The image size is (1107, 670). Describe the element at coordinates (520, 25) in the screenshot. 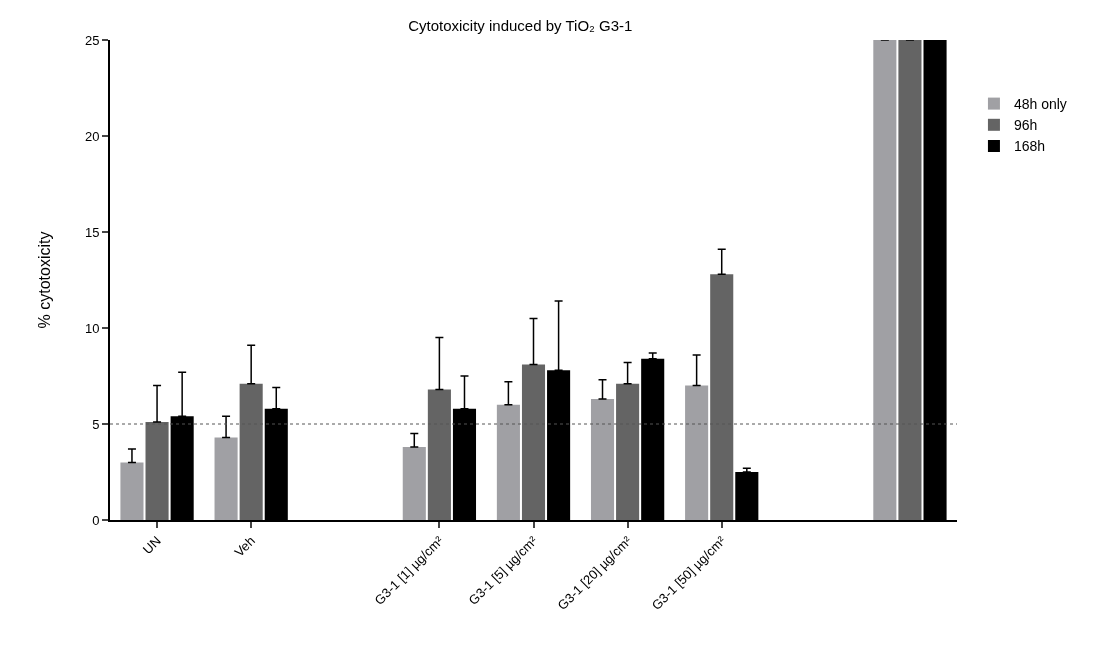

I see `chart-title: Cytotoxicity induced by TiO₂ G3-1` at that location.